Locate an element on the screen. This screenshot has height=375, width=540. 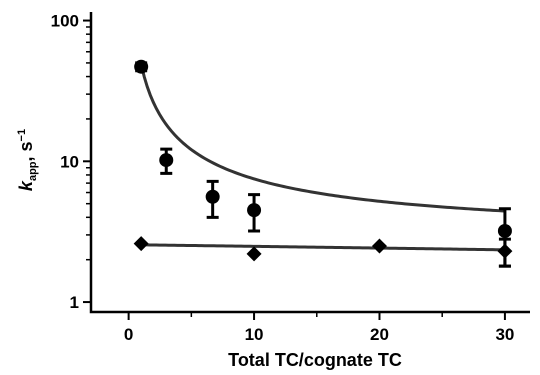
y-axis-title-sub: app is located at coordinates (33, 171).